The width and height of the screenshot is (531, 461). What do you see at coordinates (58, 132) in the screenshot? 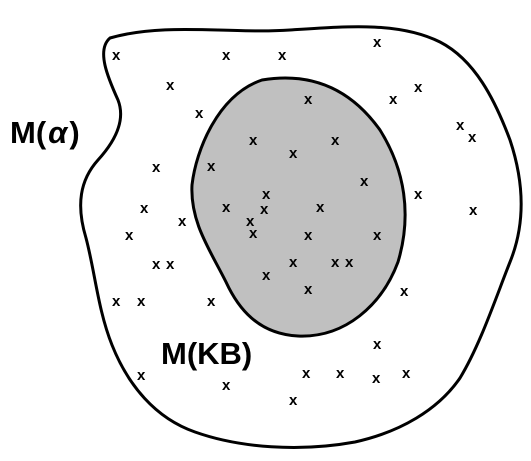
I see `alpha-symbol: α` at bounding box center [58, 132].